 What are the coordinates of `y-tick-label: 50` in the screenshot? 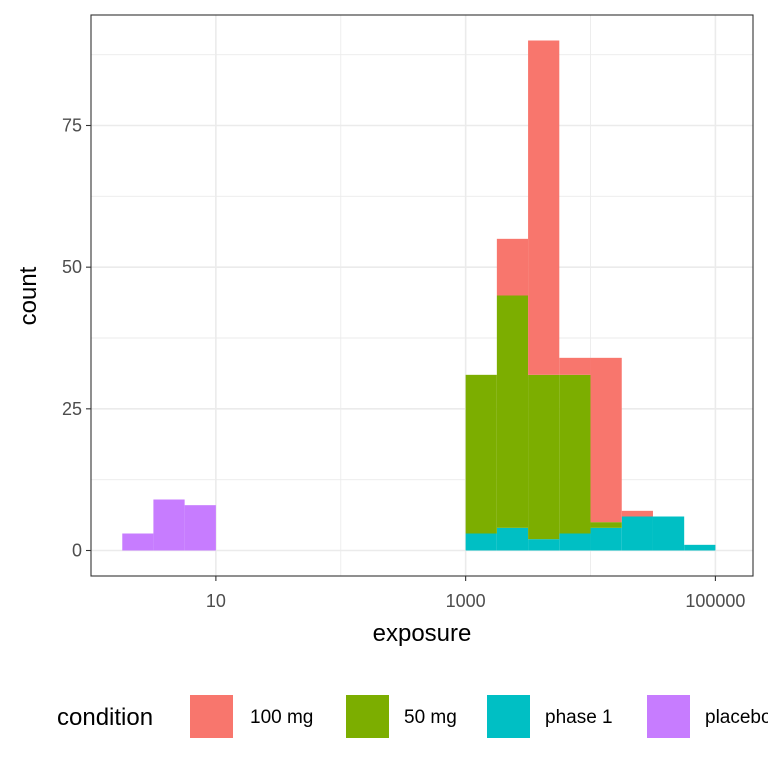 It's located at (72, 267).